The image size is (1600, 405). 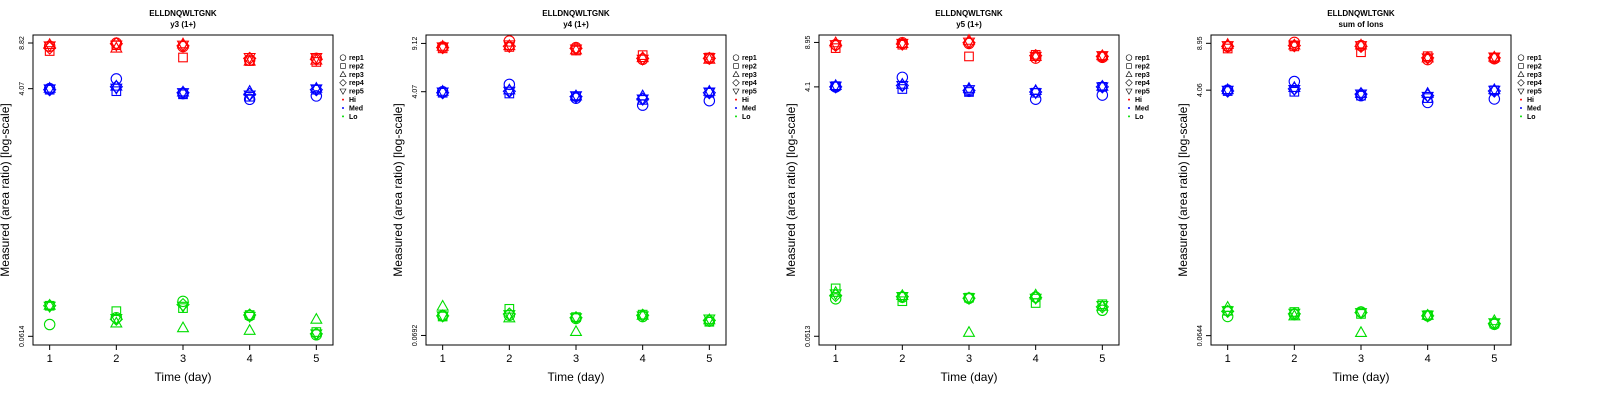 I want to click on x-tick-label: 1, so click(x=836, y=359).